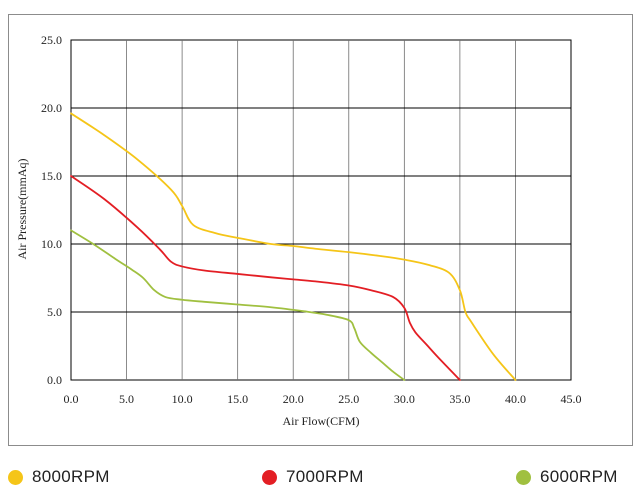 The image size is (642, 500). I want to click on x-tick-label: 45.0, so click(571, 399).